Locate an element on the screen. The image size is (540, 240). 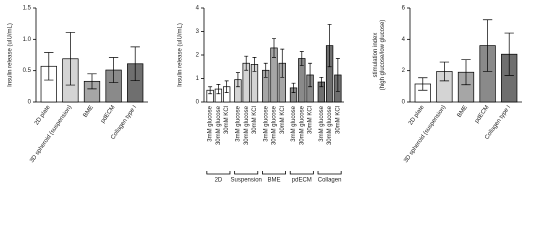
group-label: pdECM is located at coordinates (302, 181).